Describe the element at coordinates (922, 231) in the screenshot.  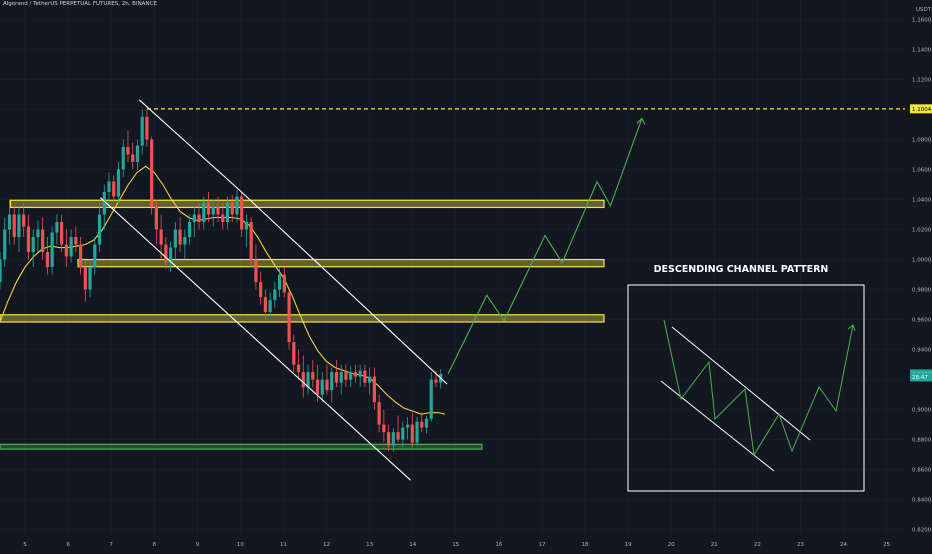
I see `price-tick-label: 1.0200` at that location.